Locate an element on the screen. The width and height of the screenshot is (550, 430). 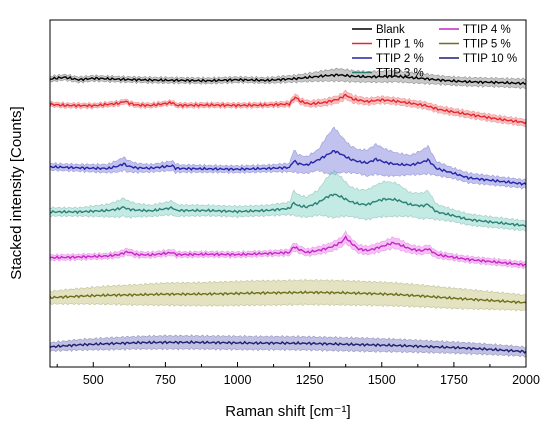
legend-label: TTIP 2 % is located at coordinates (400, 59).